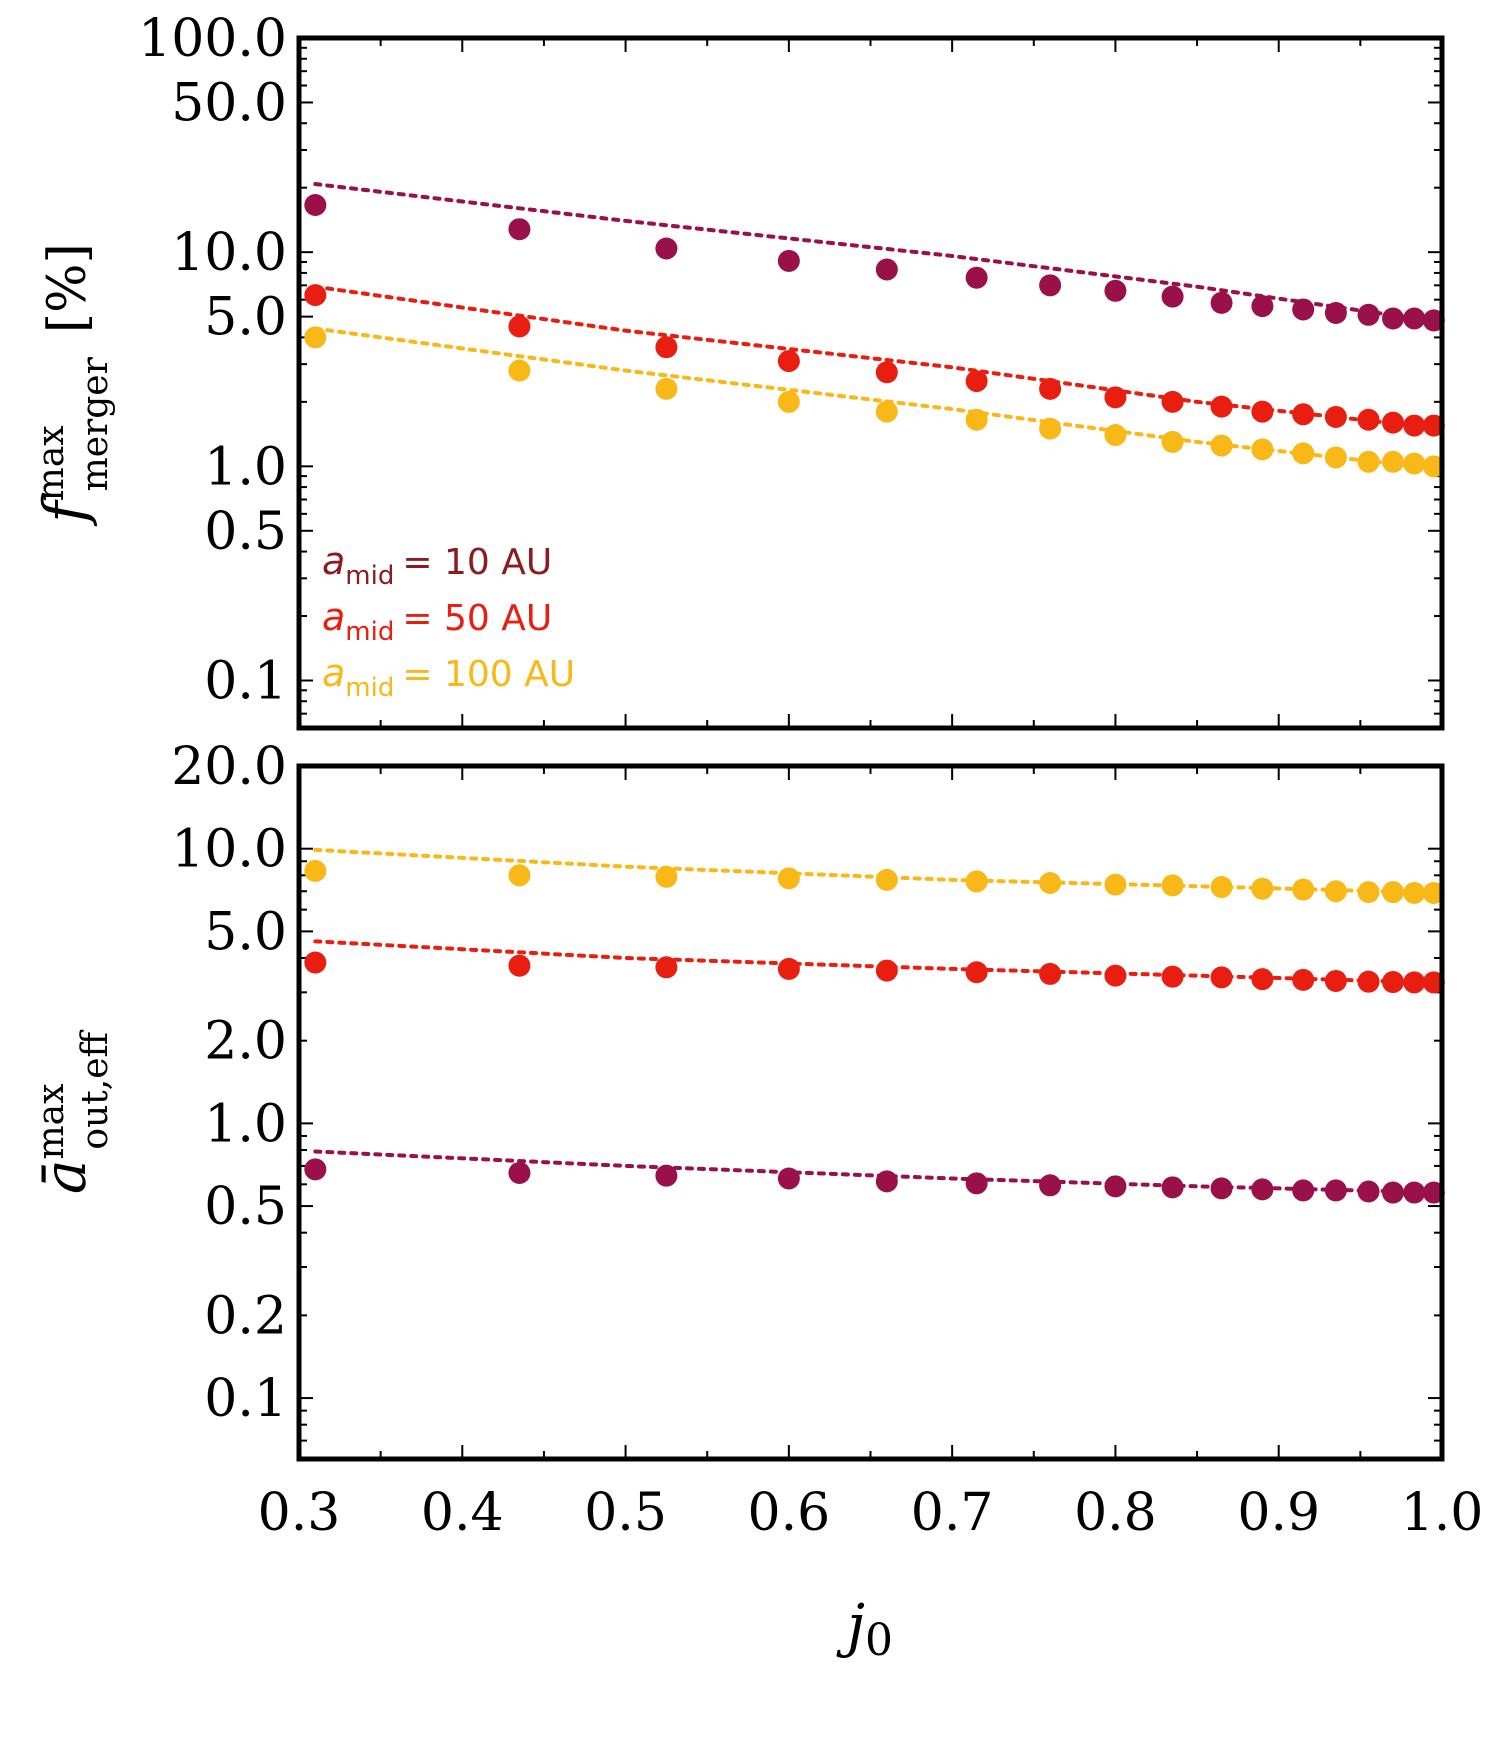 The image size is (1500, 1742). Describe the element at coordinates (229, 103) in the screenshot. I see `top-y-tick-label: 50.0` at that location.